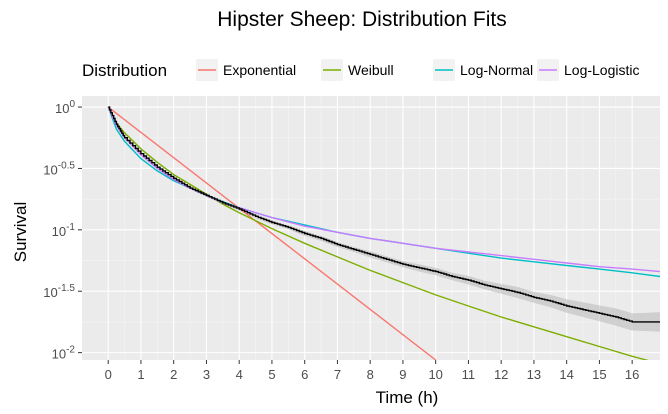  What do you see at coordinates (140, 374) in the screenshot?
I see `x-tick-label: 1` at bounding box center [140, 374].